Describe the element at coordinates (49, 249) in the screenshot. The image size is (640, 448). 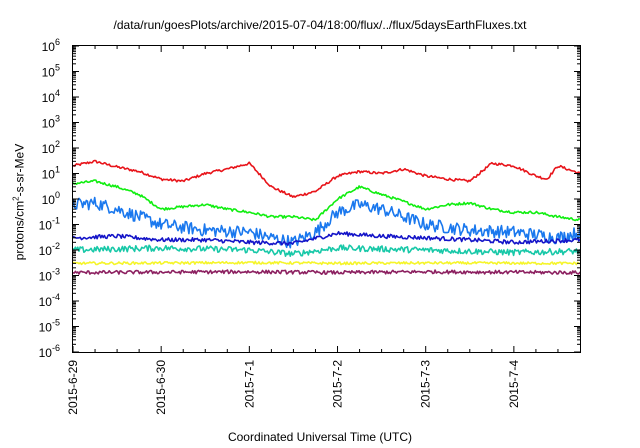
I see `y-tick-label: 10⁻²` at that location.